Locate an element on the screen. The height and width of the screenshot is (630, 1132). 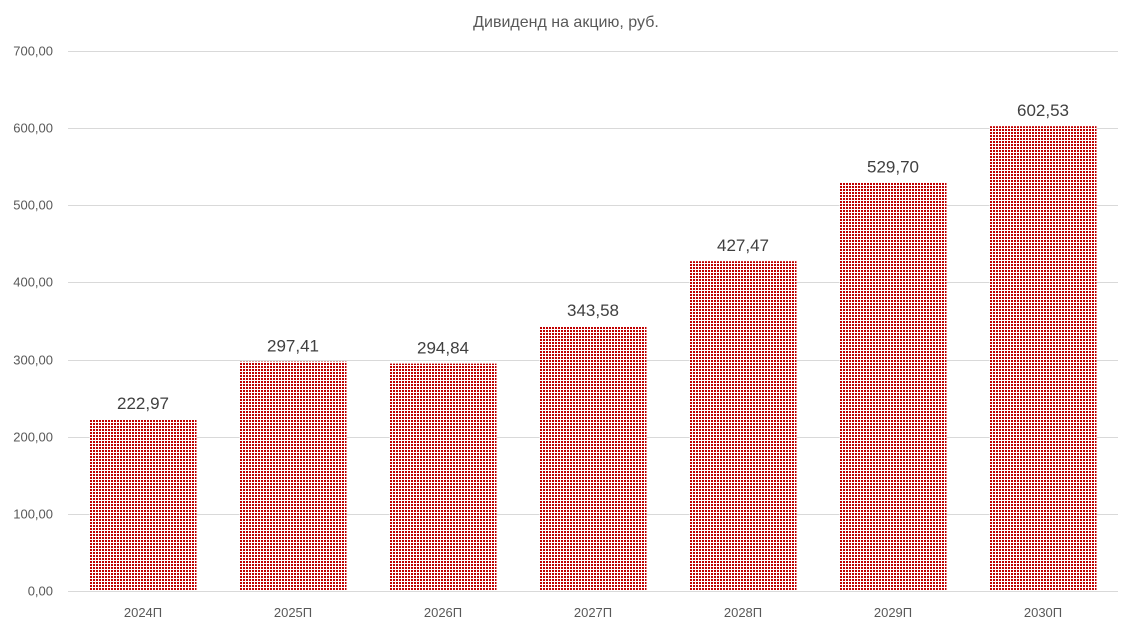
chart-title: Дивиденд на акцию, руб. is located at coordinates (566, 22).